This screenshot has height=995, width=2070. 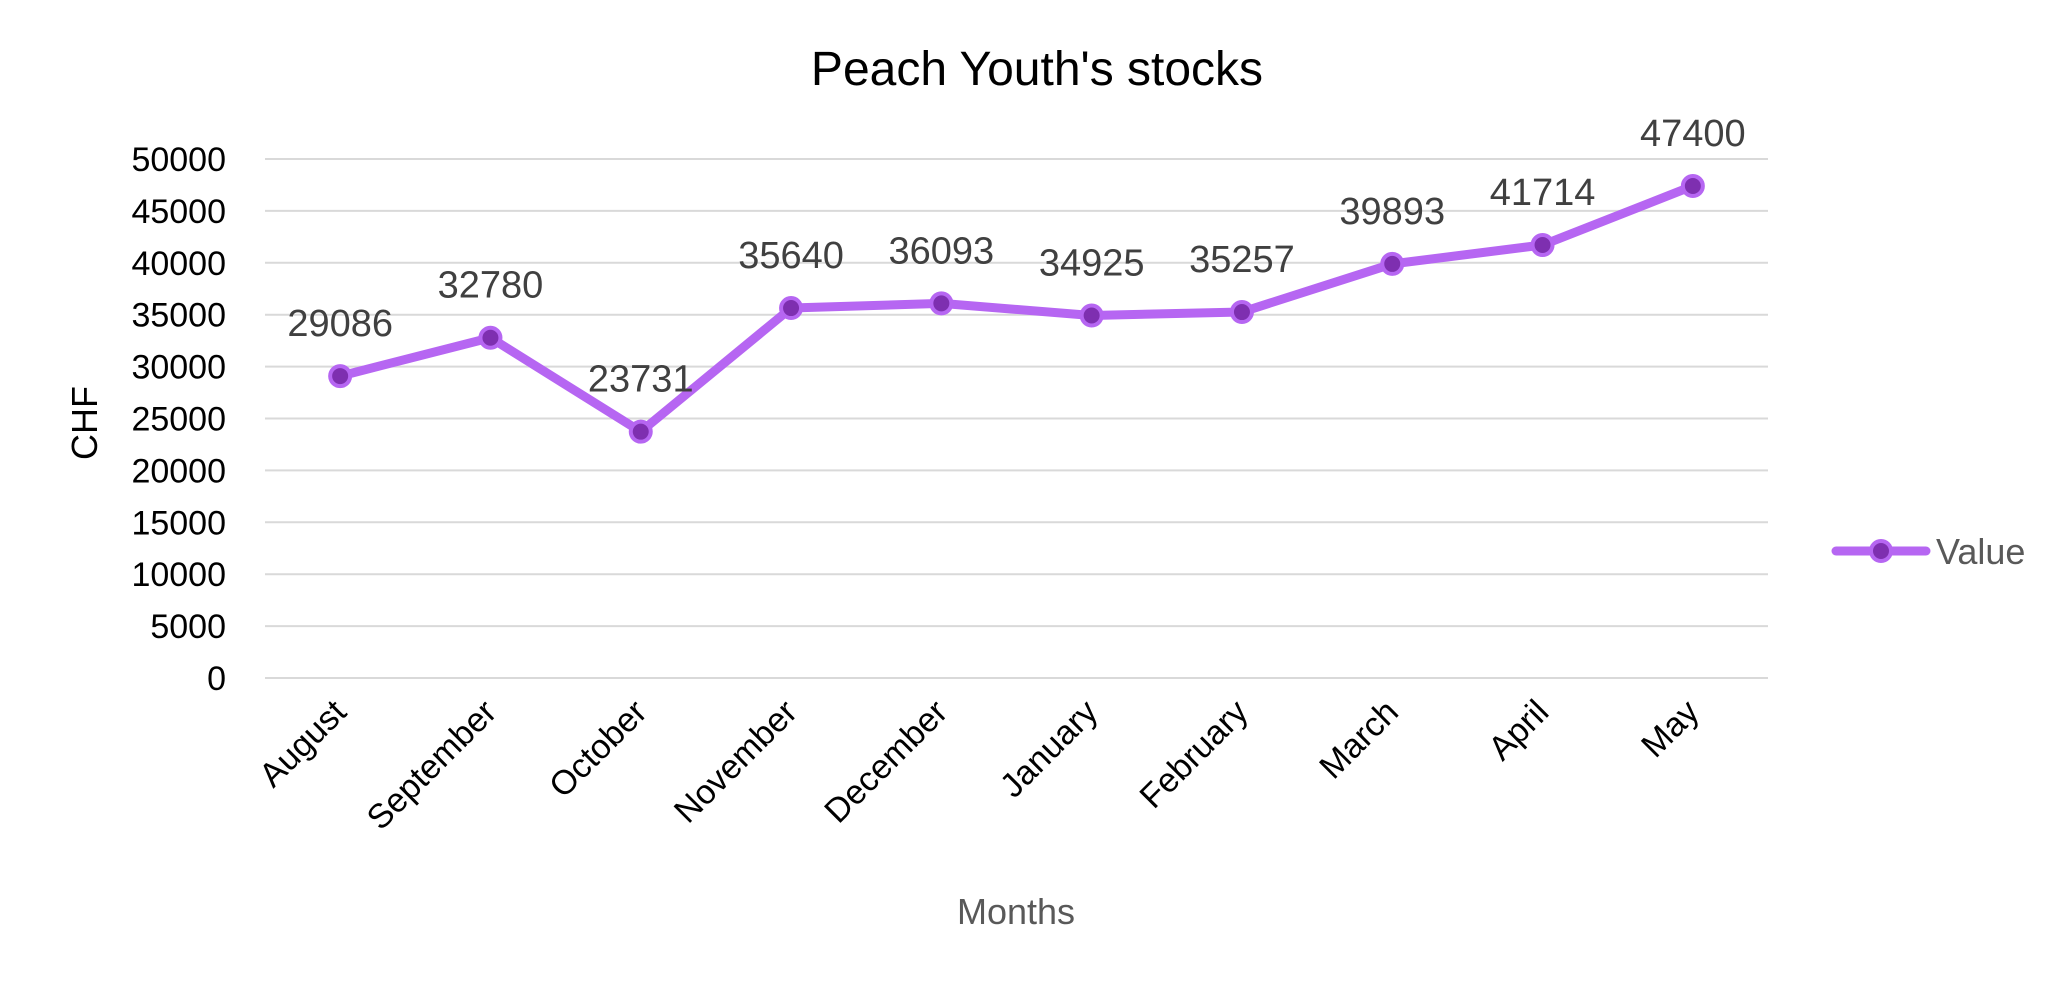 What do you see at coordinates (1980, 551) in the screenshot?
I see `legend-label-value: Value` at bounding box center [1980, 551].